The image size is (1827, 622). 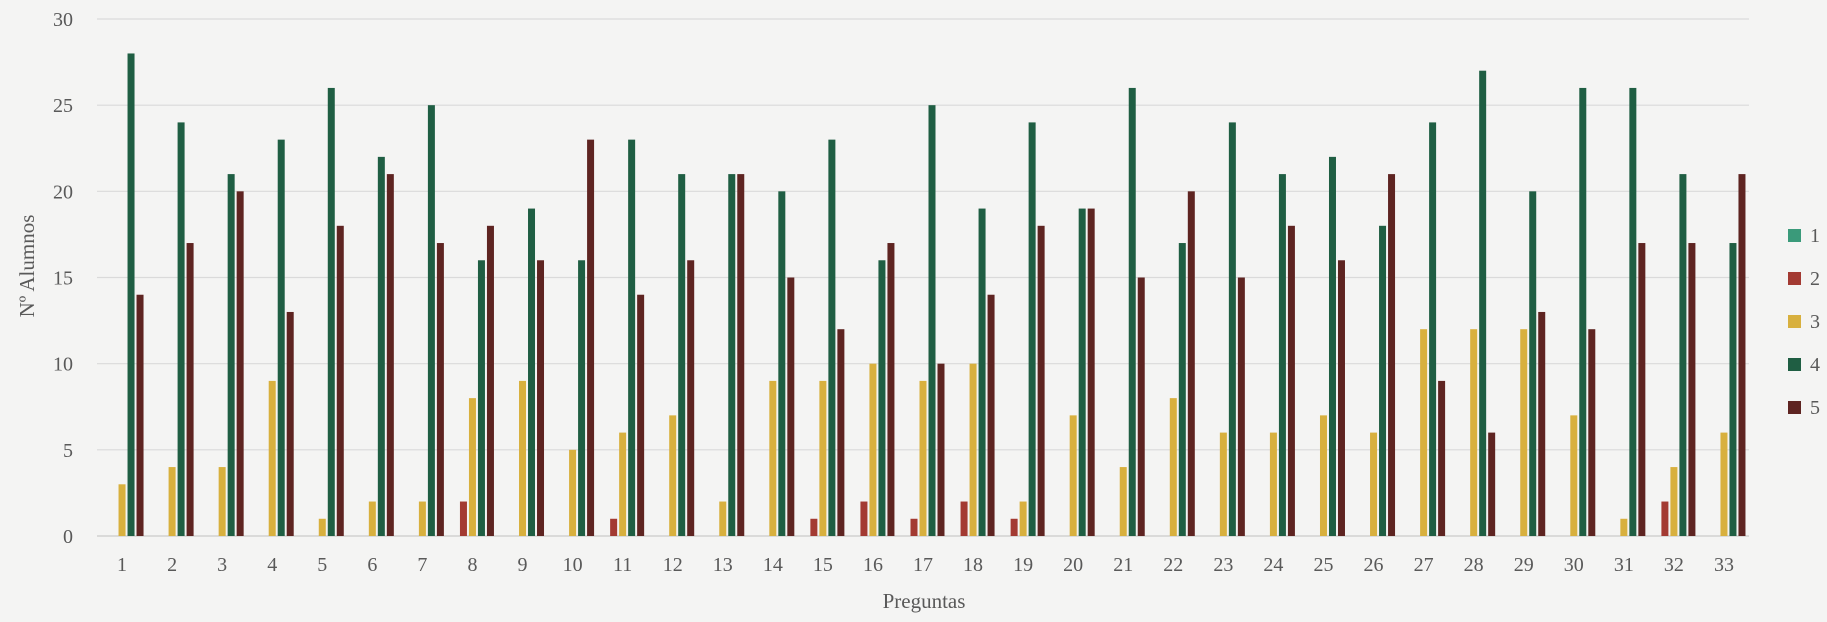 What do you see at coordinates (1815, 322) in the screenshot?
I see `legend-label: 3` at bounding box center [1815, 322].